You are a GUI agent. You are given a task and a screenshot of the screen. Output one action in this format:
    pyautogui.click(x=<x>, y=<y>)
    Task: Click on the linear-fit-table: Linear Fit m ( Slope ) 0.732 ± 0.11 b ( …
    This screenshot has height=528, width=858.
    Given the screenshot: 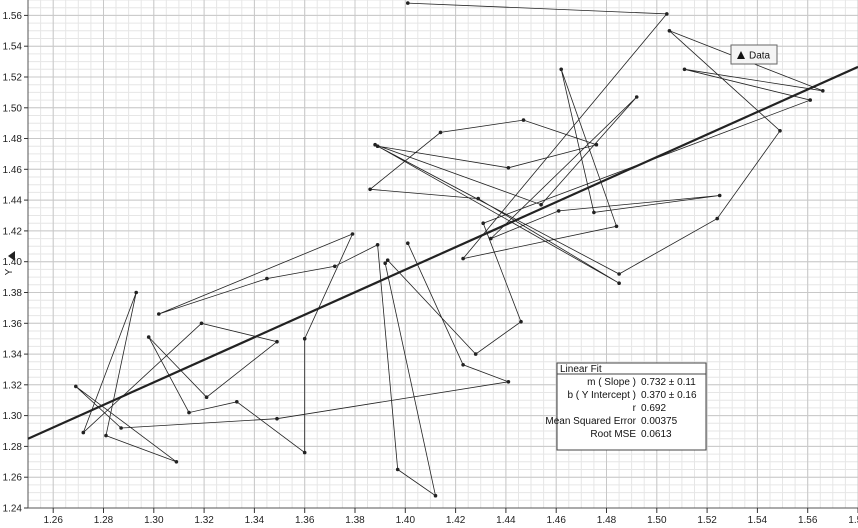 What is the action you would take?
    pyautogui.click(x=626, y=406)
    